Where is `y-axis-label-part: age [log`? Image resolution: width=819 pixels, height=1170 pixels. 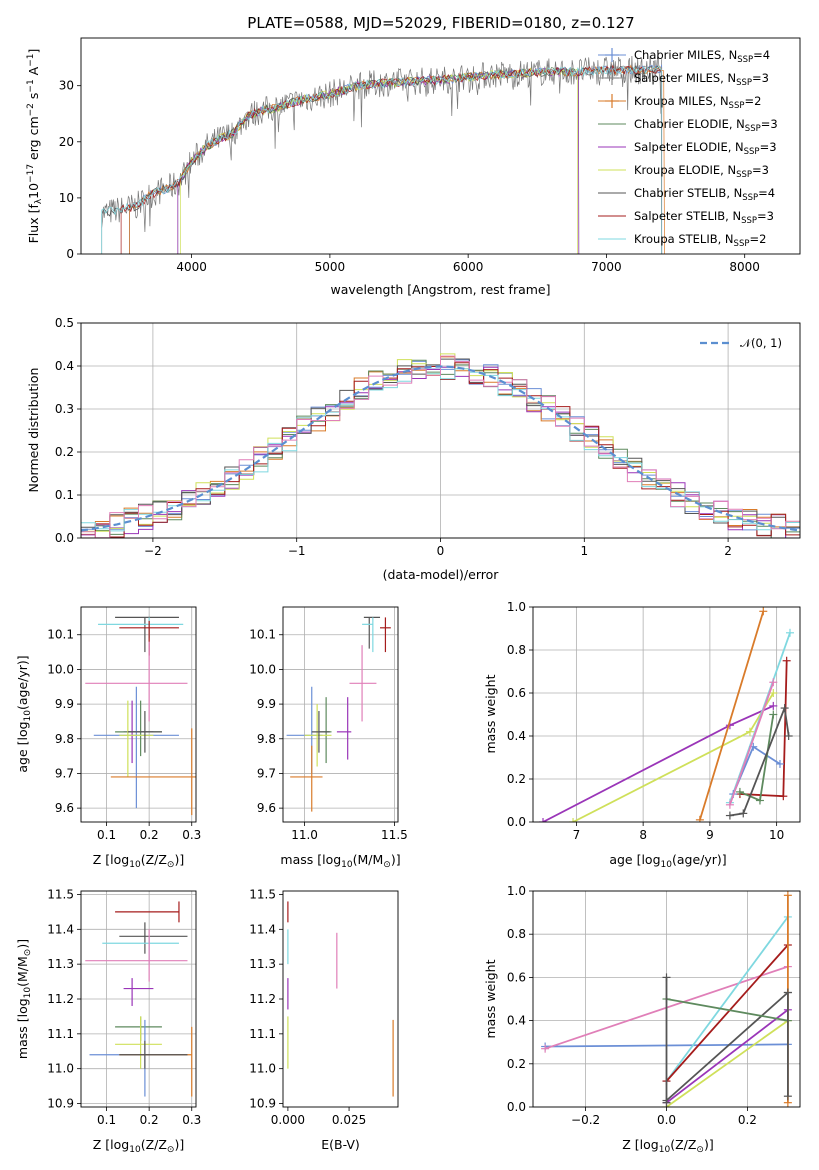
y-axis-label-part: age [log is located at coordinates (22, 746).